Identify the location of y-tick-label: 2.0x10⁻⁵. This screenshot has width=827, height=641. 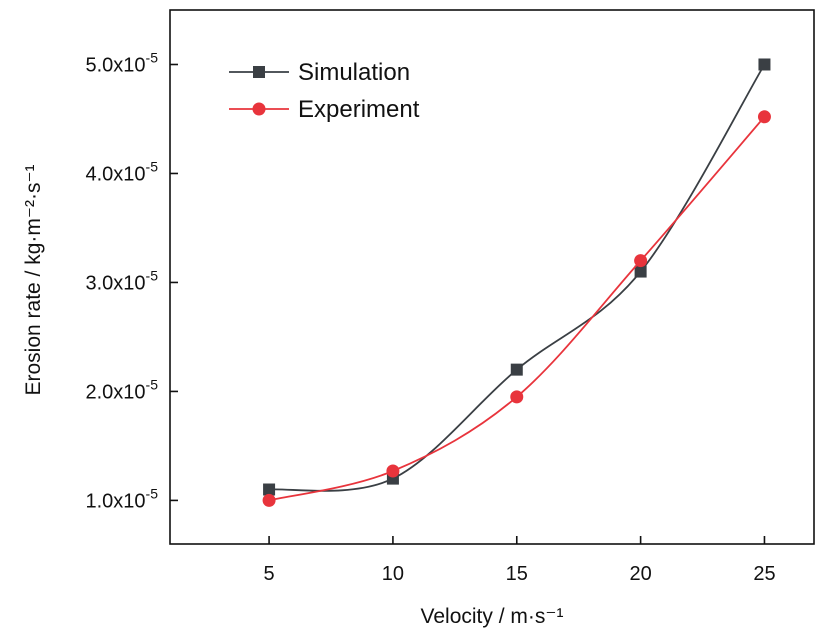
(121, 389).